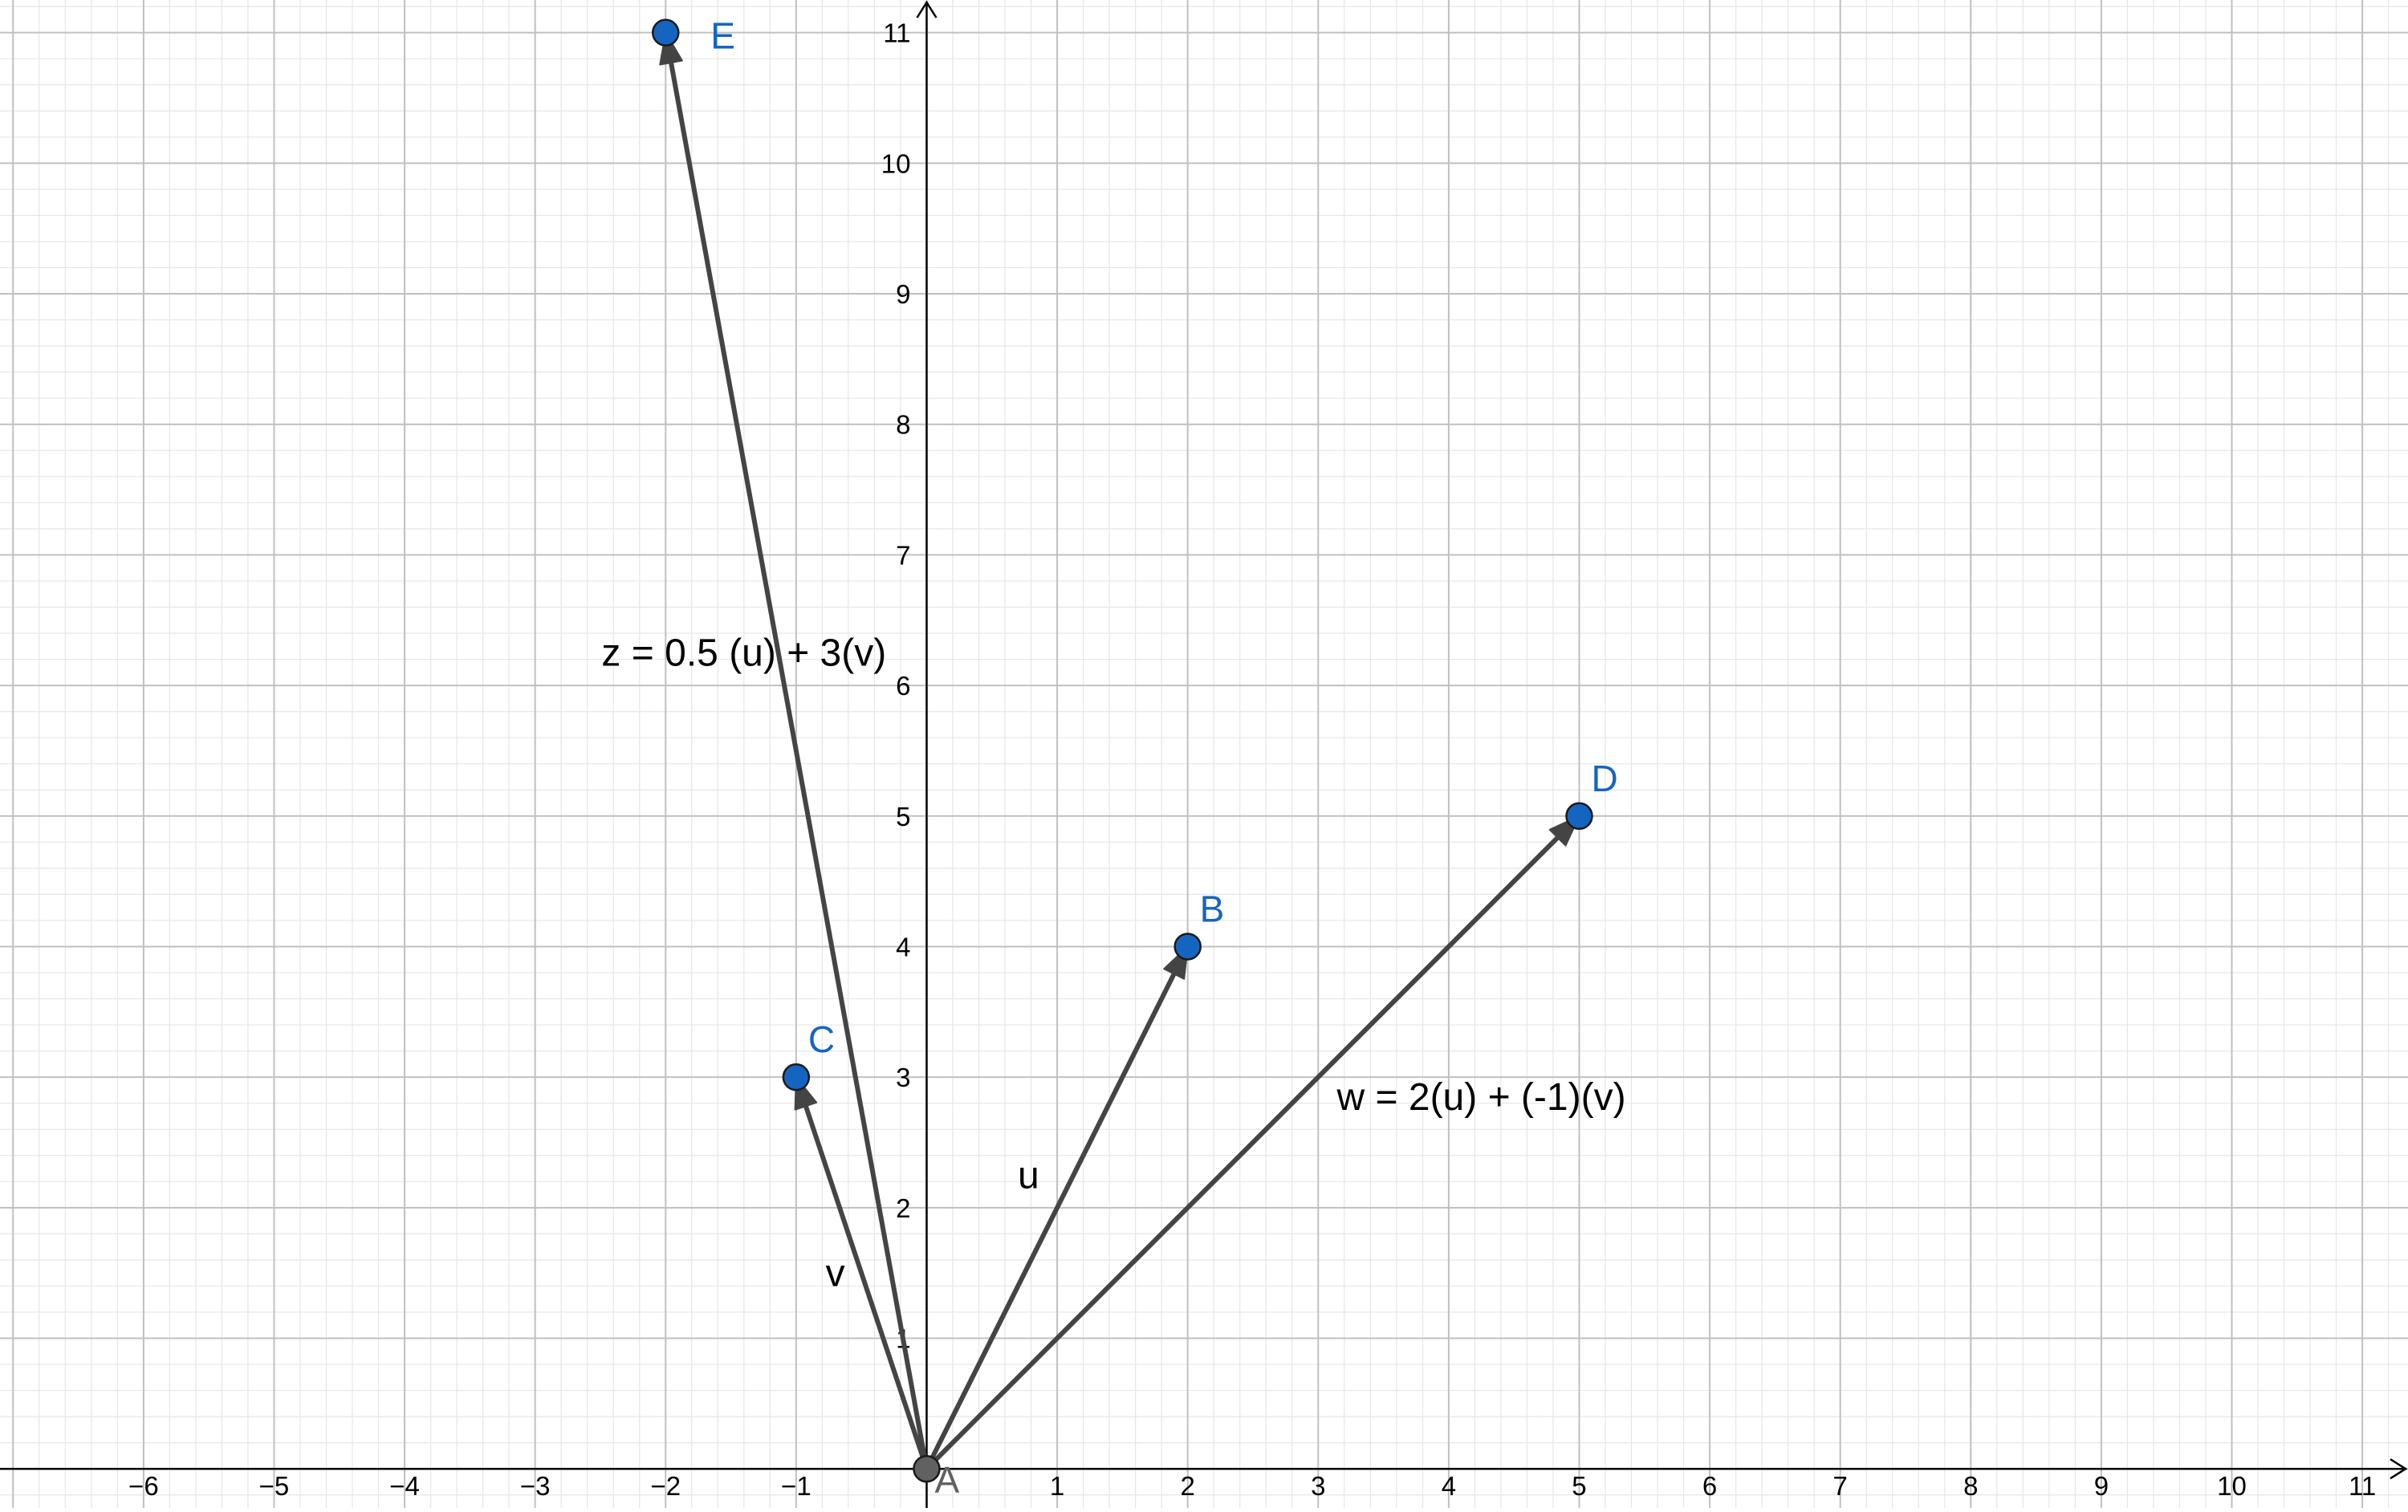 The height and width of the screenshot is (1512, 2408). Describe the element at coordinates (796, 1486) in the screenshot. I see `x-tick-label: −1` at that location.